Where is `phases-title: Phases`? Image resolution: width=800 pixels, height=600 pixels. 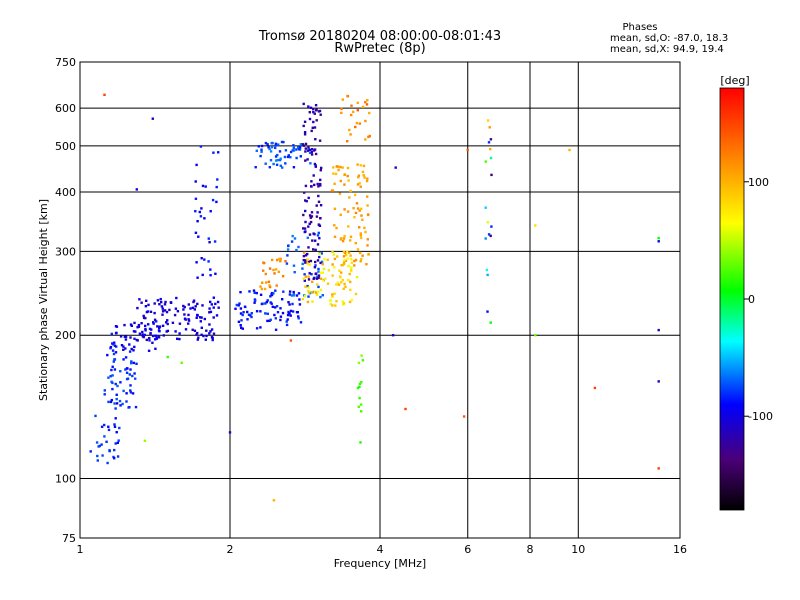
phases-title: Phases is located at coordinates (639, 27).